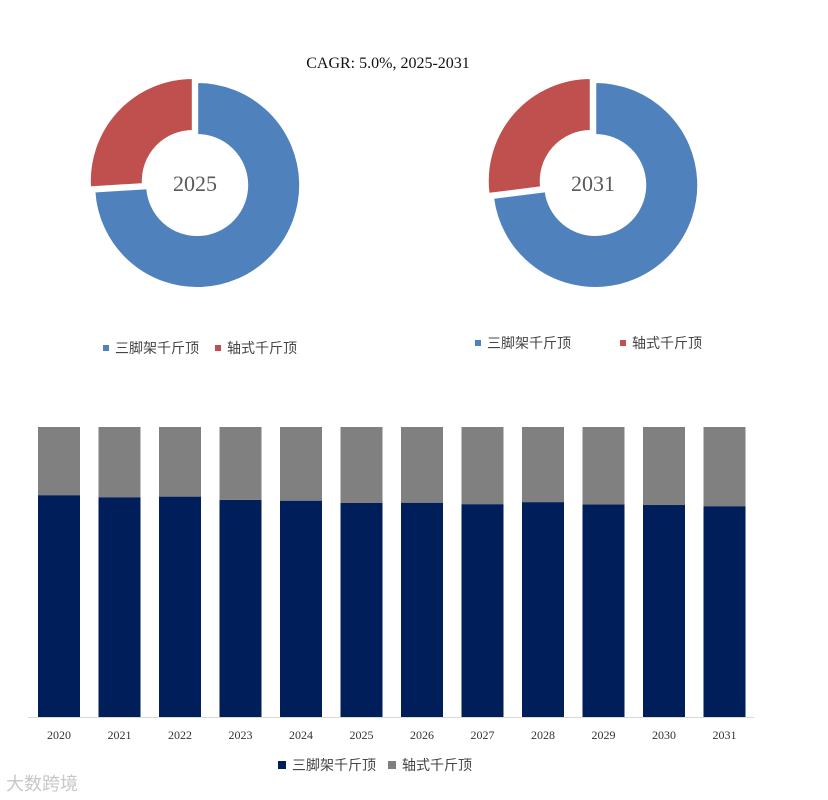  What do you see at coordinates (240, 608) in the screenshot?
I see `bar-tripod-2023` at bounding box center [240, 608].